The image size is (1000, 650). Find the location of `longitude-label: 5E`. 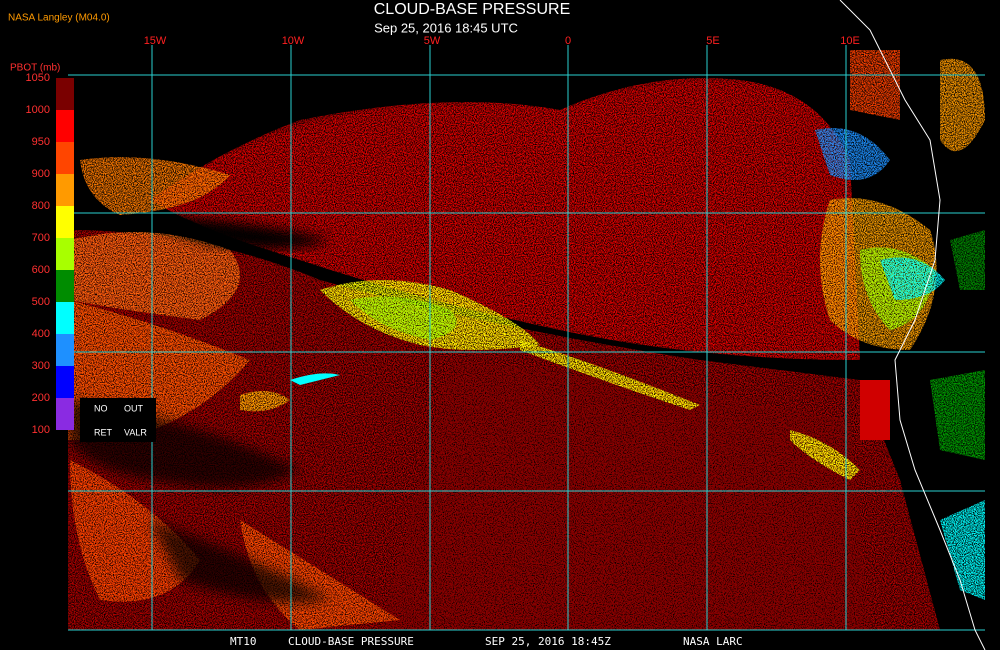

longitude-label: 5E is located at coordinates (712, 41).